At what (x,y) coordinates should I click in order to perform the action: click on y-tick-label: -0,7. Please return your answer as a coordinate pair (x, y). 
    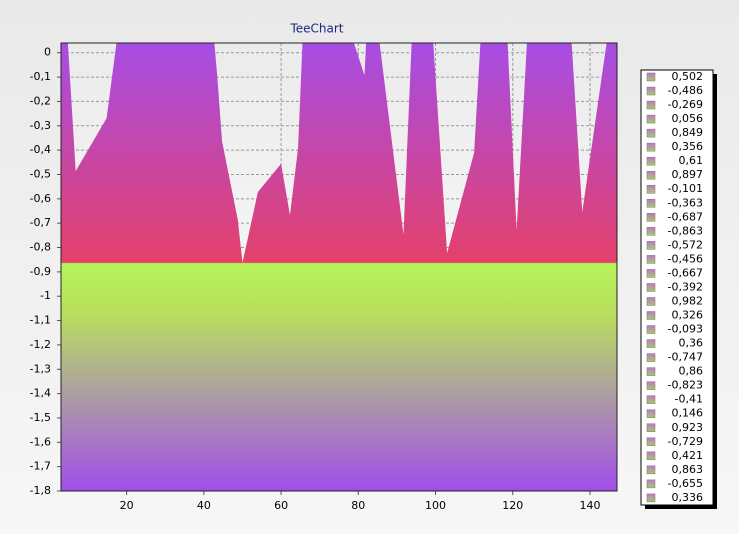
    Looking at the image, I should click on (40, 222).